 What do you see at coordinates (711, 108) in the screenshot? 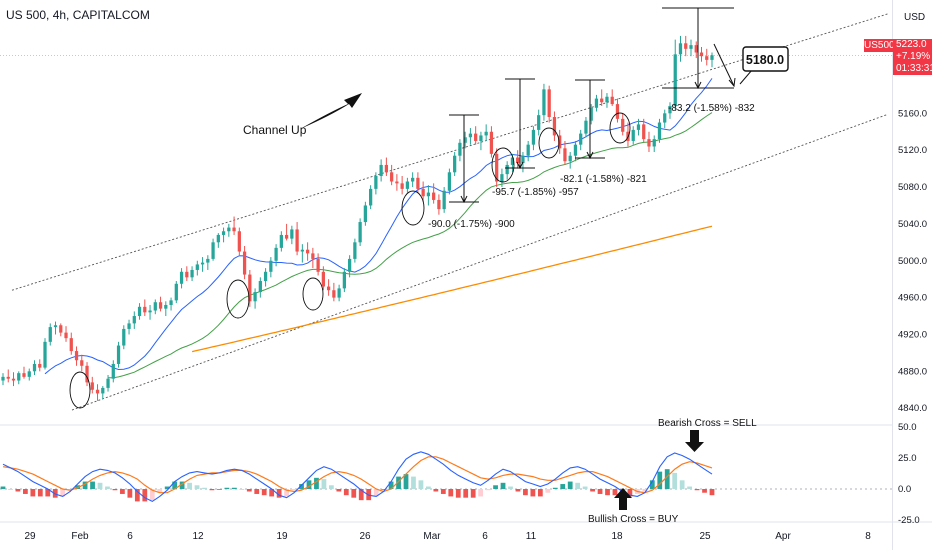
I see `drop-label: -83.2 (-1.58%) -832` at bounding box center [711, 108].